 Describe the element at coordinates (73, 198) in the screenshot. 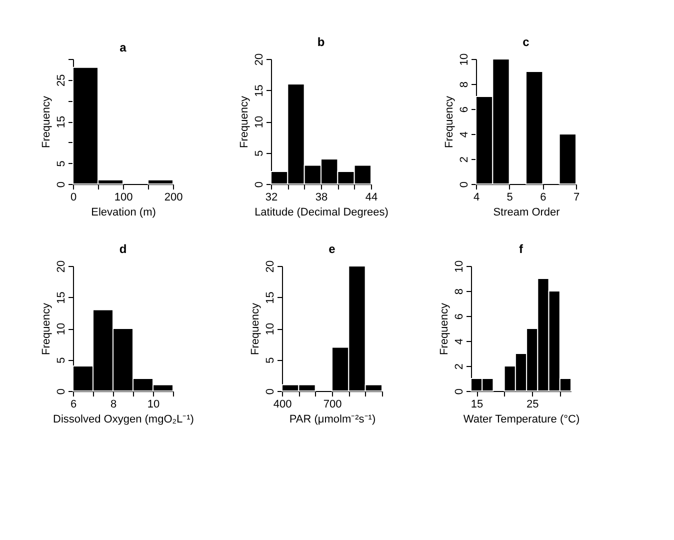

I see `x-tick-label: 0` at that location.